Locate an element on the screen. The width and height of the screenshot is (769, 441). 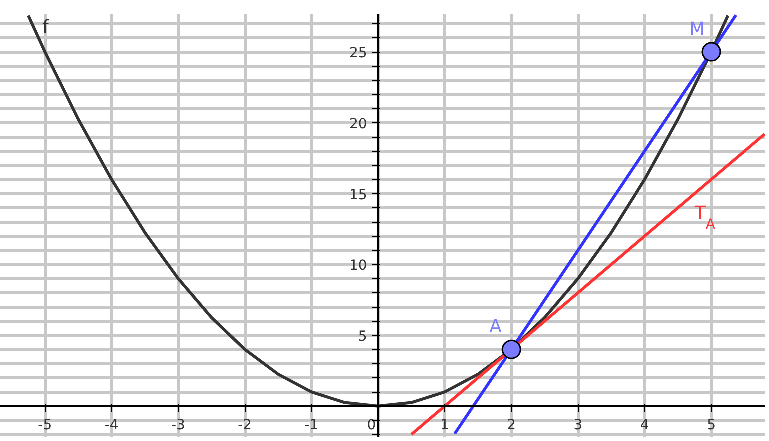
series-label: f is located at coordinates (46, 27).